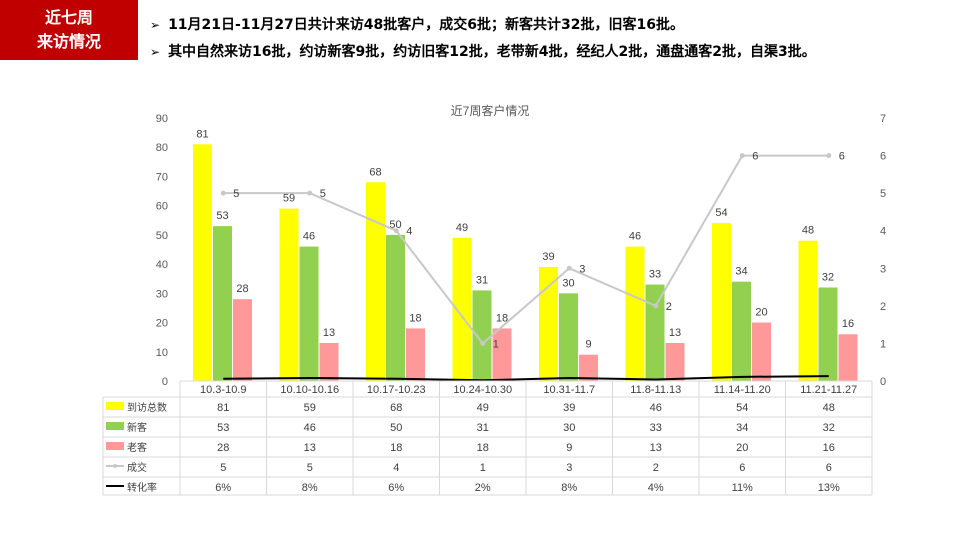 This screenshot has width=960, height=540. Describe the element at coordinates (569, 448) in the screenshot. I see `table-cell: 9` at that location.